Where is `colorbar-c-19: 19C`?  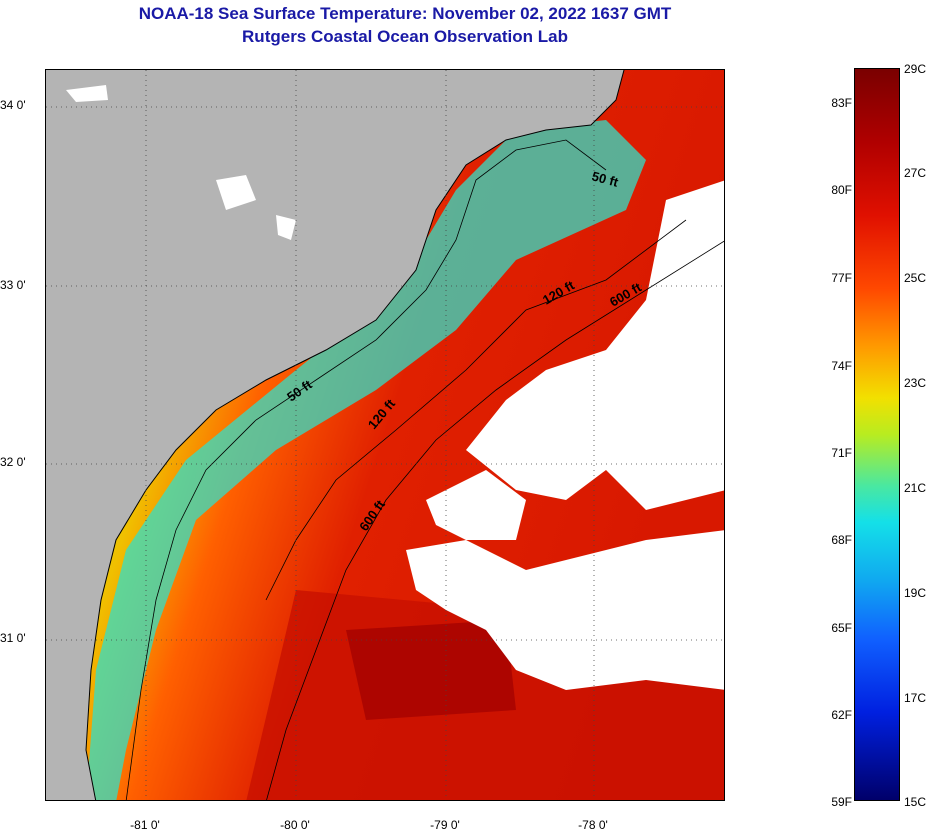
colorbar-c-19: 19C is located at coordinates (915, 593).